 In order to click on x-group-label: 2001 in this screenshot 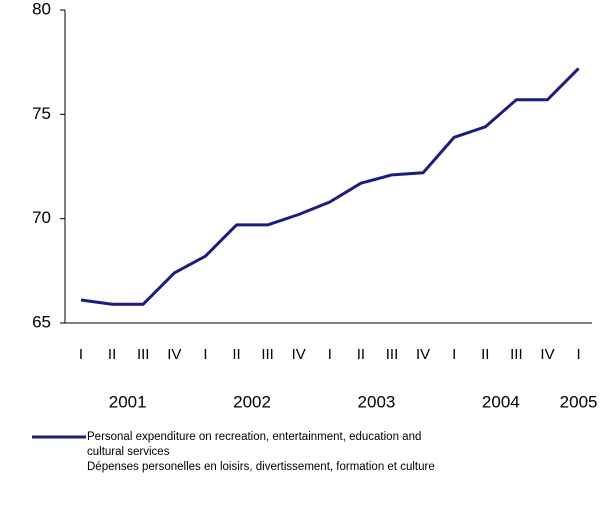, I will do `click(128, 401)`.